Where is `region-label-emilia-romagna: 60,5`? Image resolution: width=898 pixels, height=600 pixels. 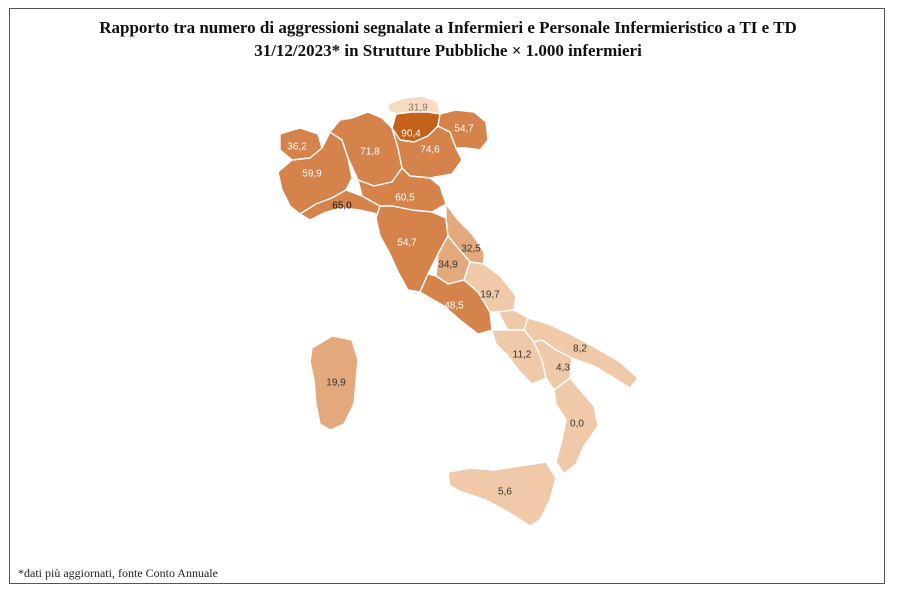
region-label-emilia-romagna: 60,5 is located at coordinates (405, 198).